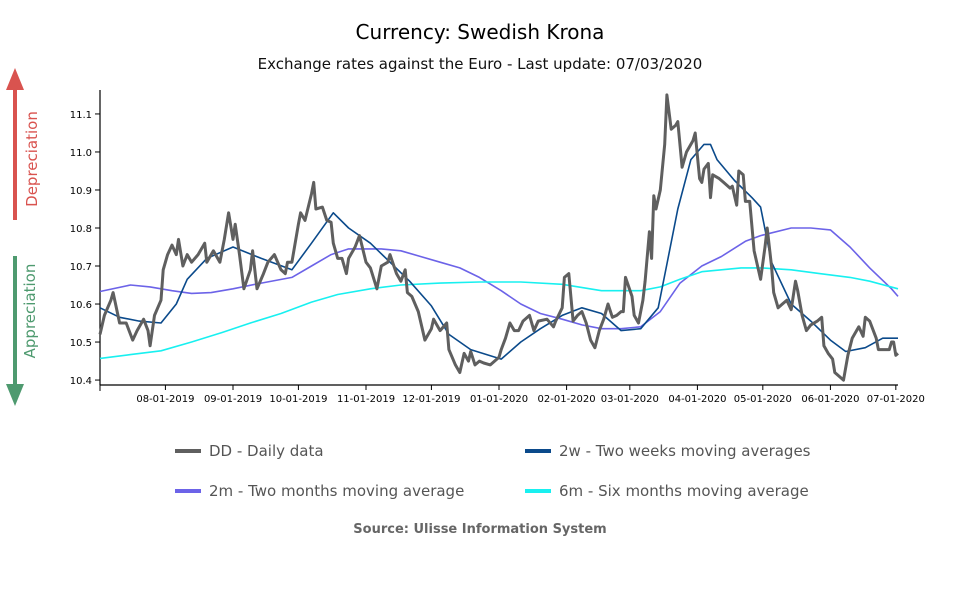 The height and width of the screenshot is (600, 960). I want to click on x-tick-label: 04-01-2020, so click(697, 399).